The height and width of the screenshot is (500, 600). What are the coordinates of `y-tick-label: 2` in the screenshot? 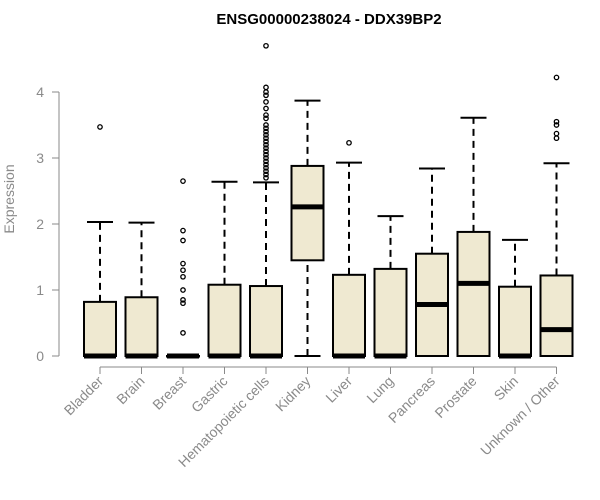 It's located at (40, 224).